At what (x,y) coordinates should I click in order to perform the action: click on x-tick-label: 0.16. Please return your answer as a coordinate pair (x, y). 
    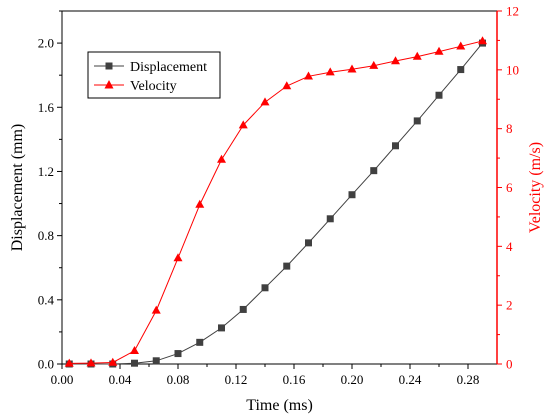
    Looking at the image, I should click on (294, 379).